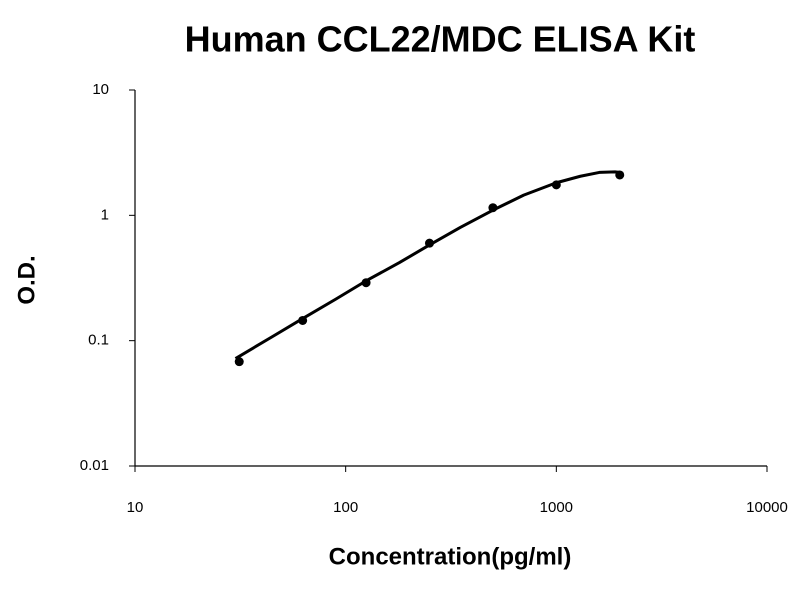 The height and width of the screenshot is (600, 800). Describe the element at coordinates (105, 214) in the screenshot. I see `y-tick-label: 1` at that location.